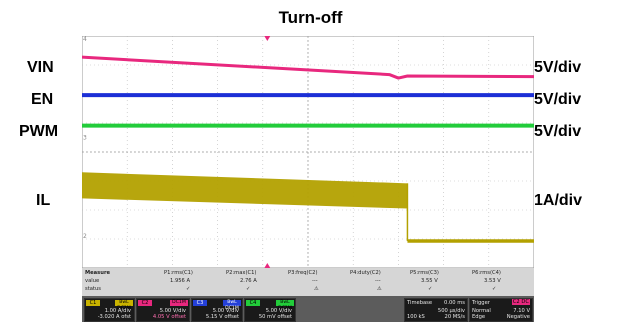 The height and width of the screenshot is (324, 621). I want to click on series-vin, so click(308, 67).